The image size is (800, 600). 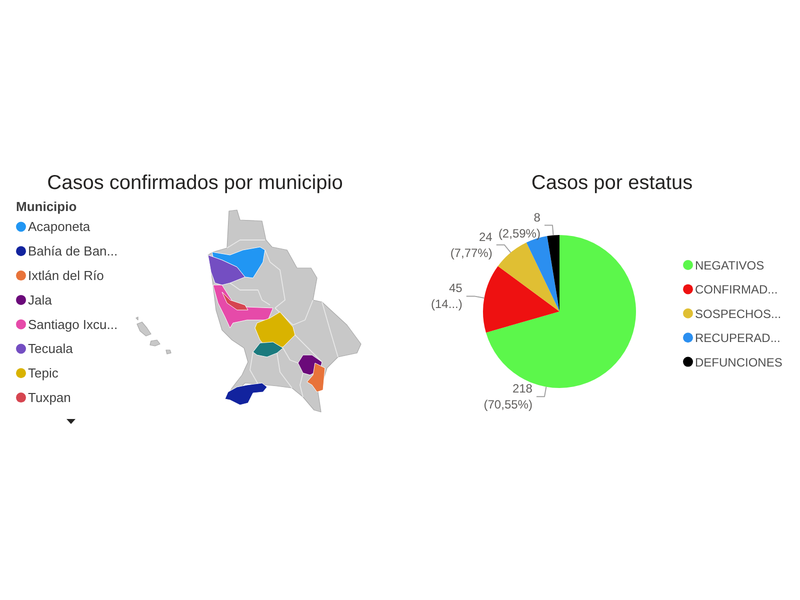 I want to click on data-label: 24 (7,77%), so click(x=471, y=245).